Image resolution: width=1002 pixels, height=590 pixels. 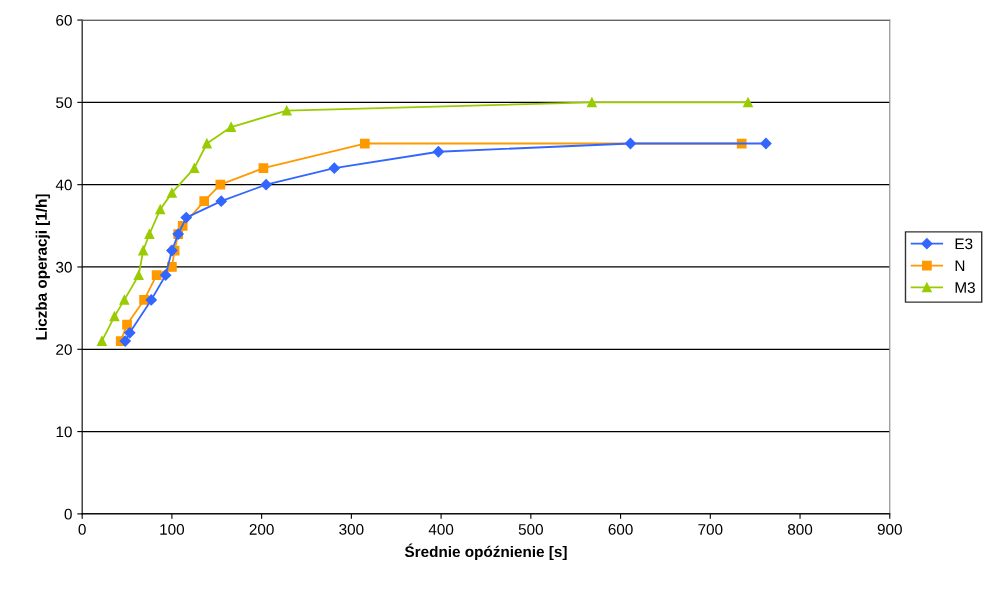 What do you see at coordinates (964, 244) in the screenshot?
I see `legend-label: E3` at bounding box center [964, 244].